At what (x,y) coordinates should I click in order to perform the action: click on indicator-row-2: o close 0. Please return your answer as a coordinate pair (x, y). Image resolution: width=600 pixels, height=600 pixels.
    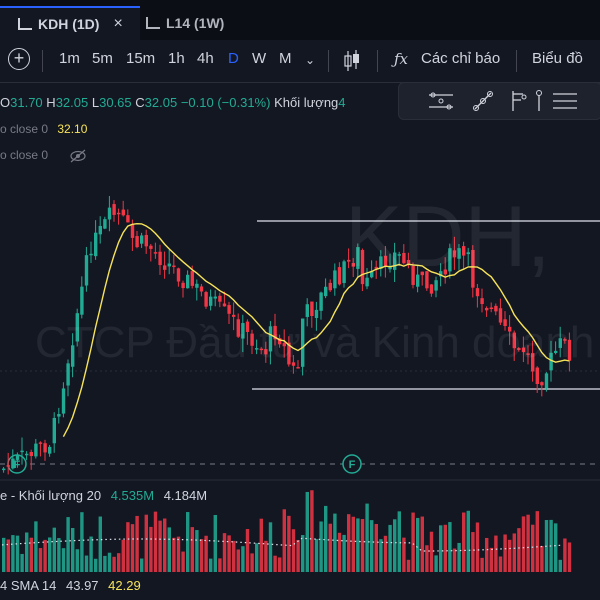
    Looking at the image, I should click on (43, 155).